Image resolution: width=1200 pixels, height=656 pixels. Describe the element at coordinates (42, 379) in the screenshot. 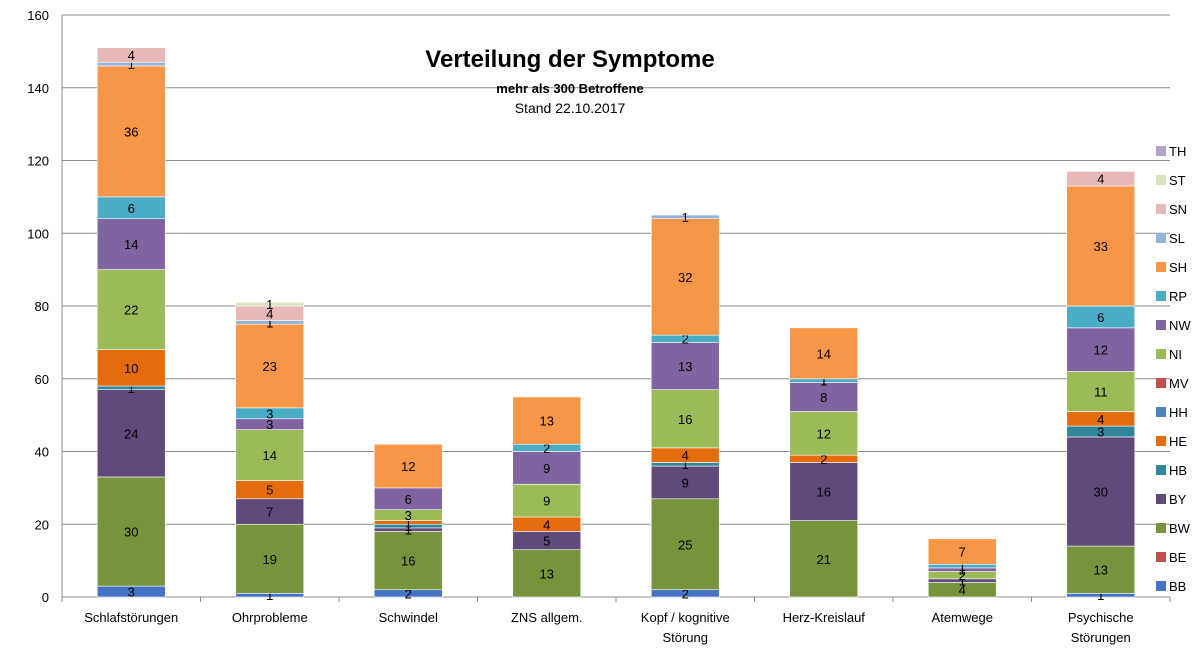

I see `y-tick-label: 60` at that location.